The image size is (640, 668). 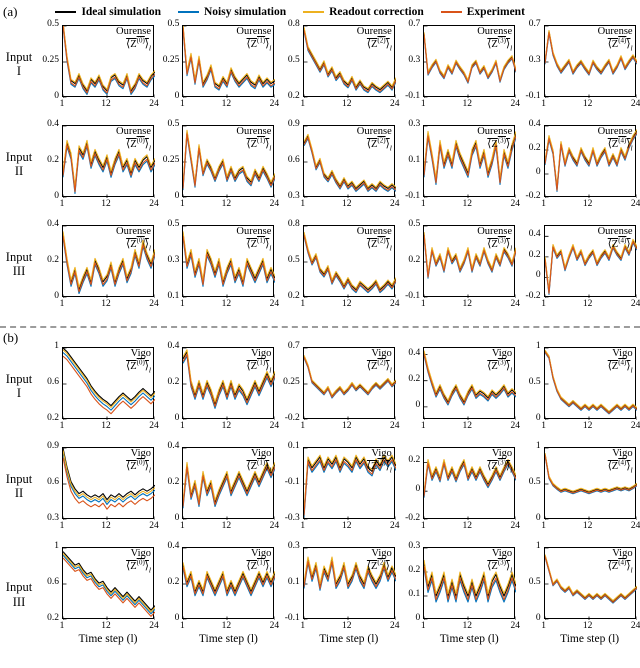 I want to click on input-numeral: I, so click(x=19, y=393).